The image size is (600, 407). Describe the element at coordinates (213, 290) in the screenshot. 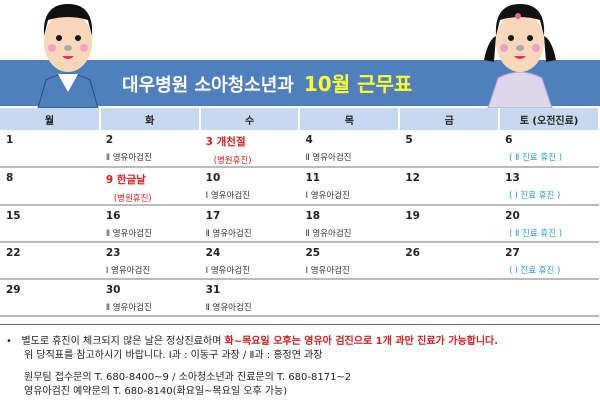

I see `day-number: 31` at that location.